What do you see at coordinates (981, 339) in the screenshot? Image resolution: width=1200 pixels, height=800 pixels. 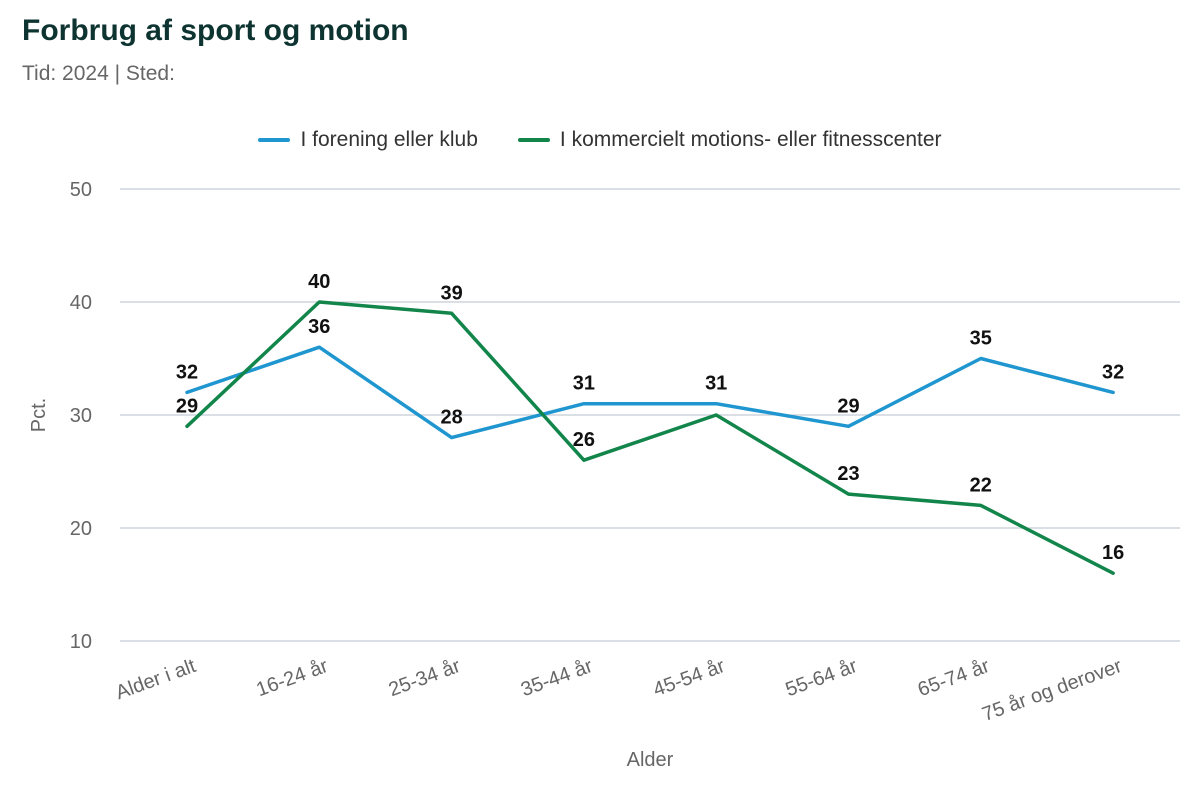 I see `data-label-s0-p6: 35` at bounding box center [981, 339].